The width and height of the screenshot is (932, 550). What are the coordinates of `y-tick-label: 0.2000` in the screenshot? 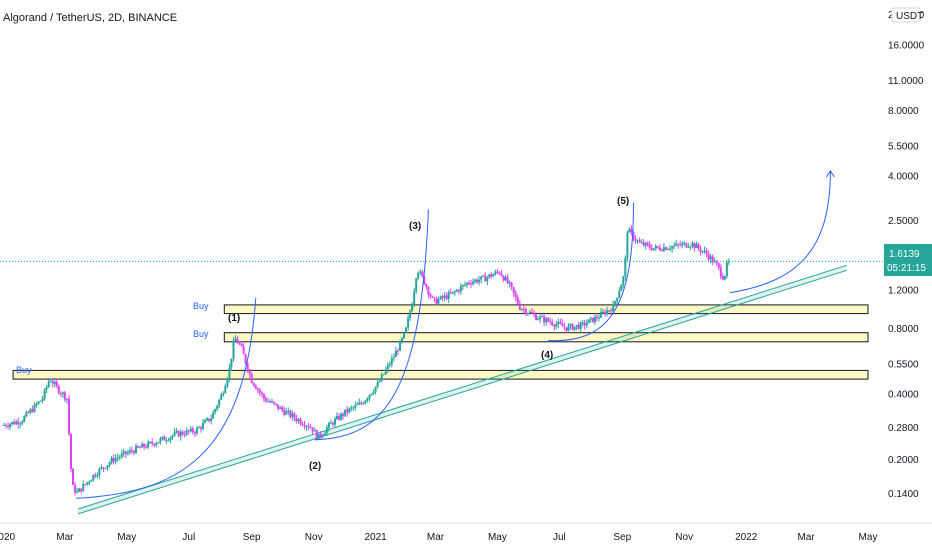 It's located at (903, 460).